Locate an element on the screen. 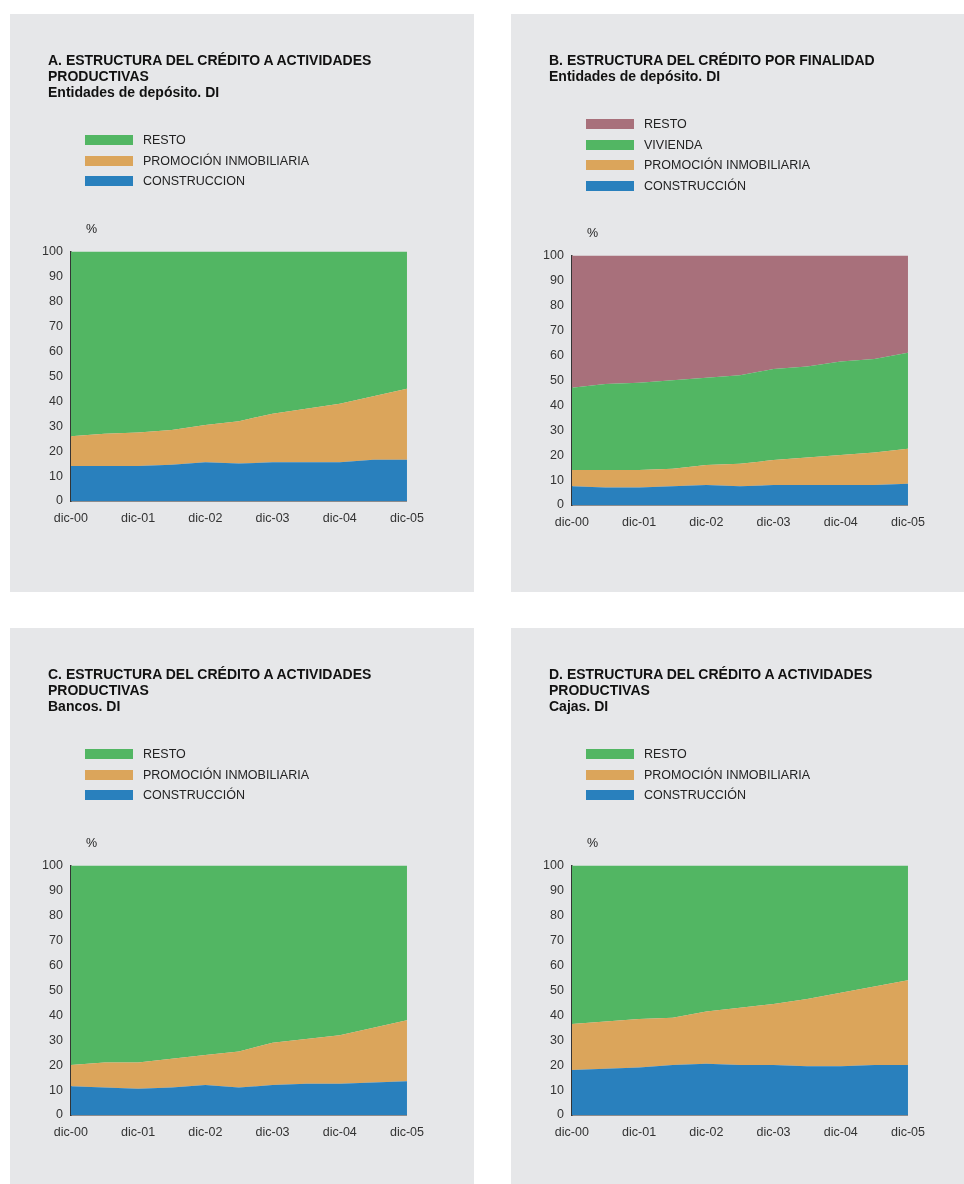  chart-title: D. ESTRUCTURA DEL CRÉDITO A ACTIVIDADES PRODUCTIVAS is located at coordinates (711, 682).